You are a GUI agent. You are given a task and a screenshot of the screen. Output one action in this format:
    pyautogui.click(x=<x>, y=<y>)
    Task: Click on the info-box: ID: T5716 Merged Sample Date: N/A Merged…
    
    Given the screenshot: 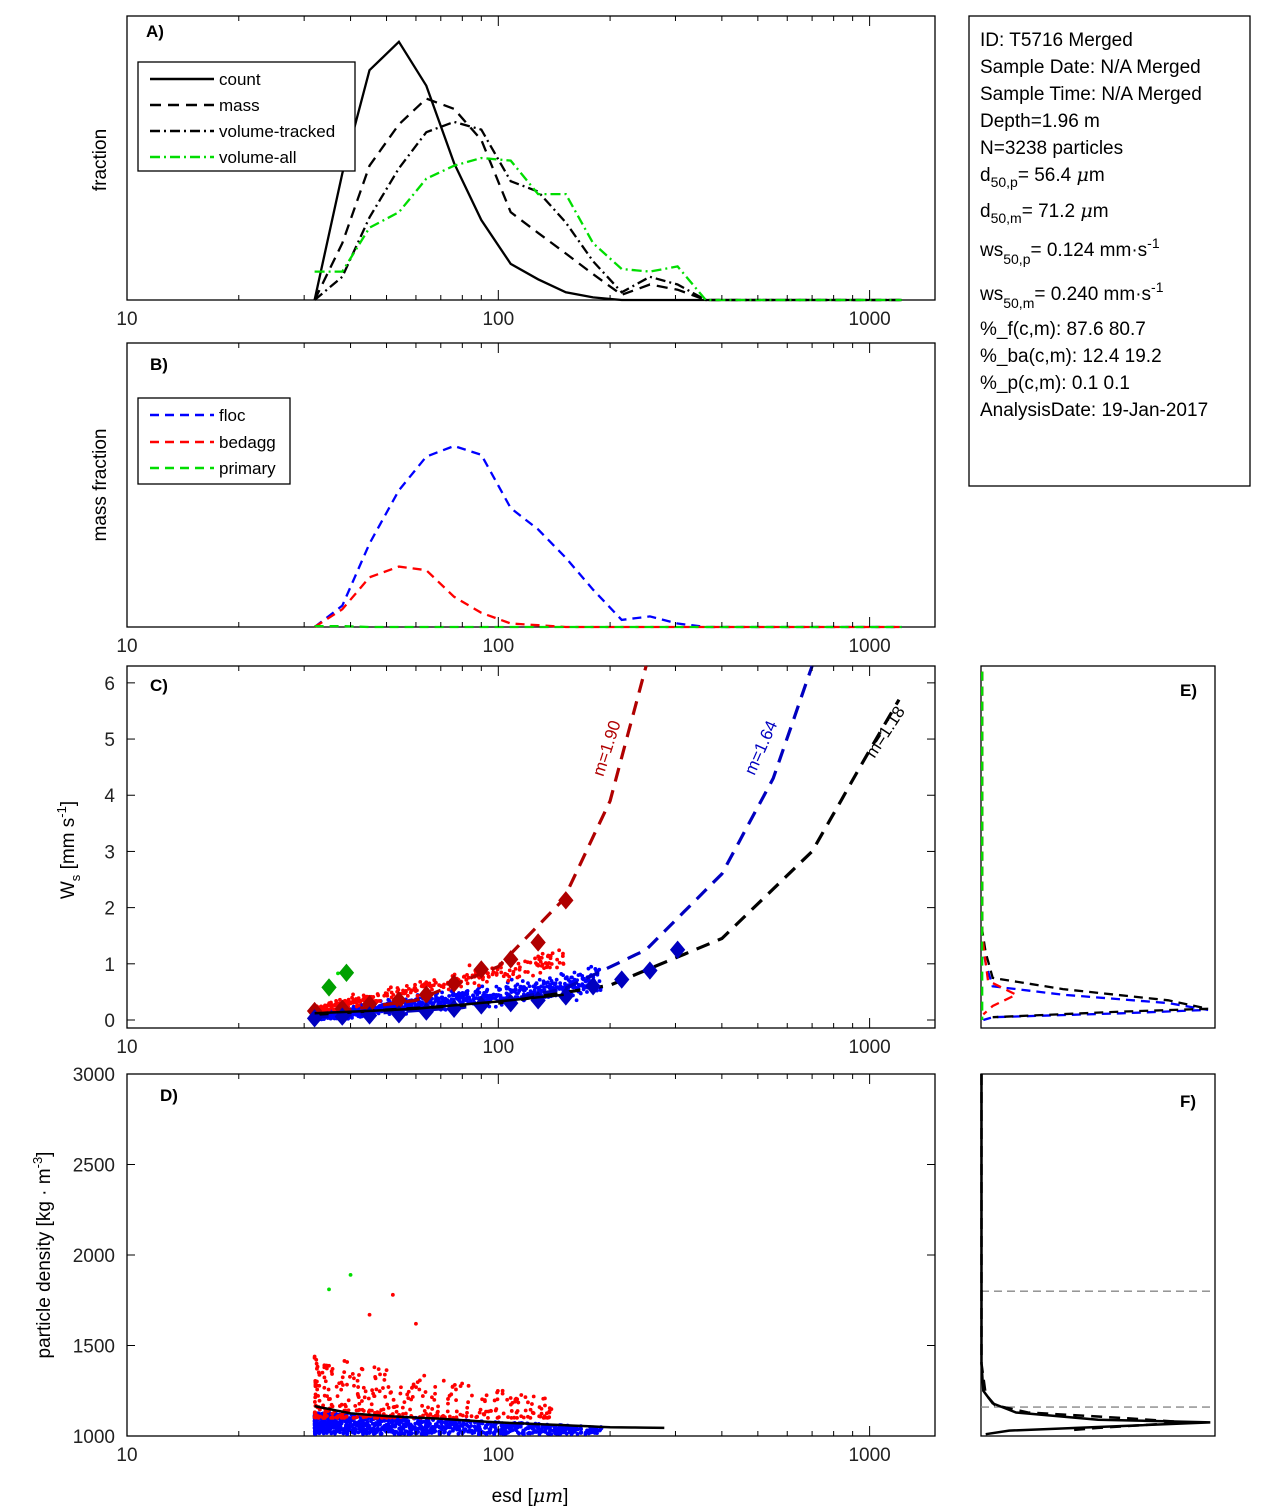 What is the action you would take?
    pyautogui.click(x=1109, y=251)
    